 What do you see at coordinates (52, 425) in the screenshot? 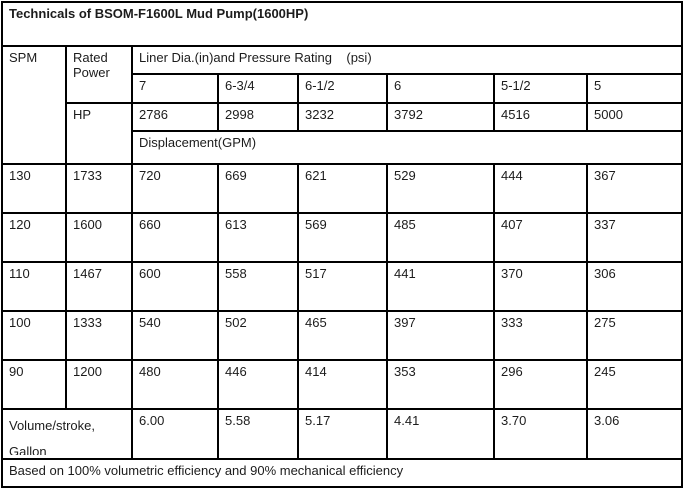
I see `volume-stroke-label-line1: Volume/stroke,` at bounding box center [52, 425].